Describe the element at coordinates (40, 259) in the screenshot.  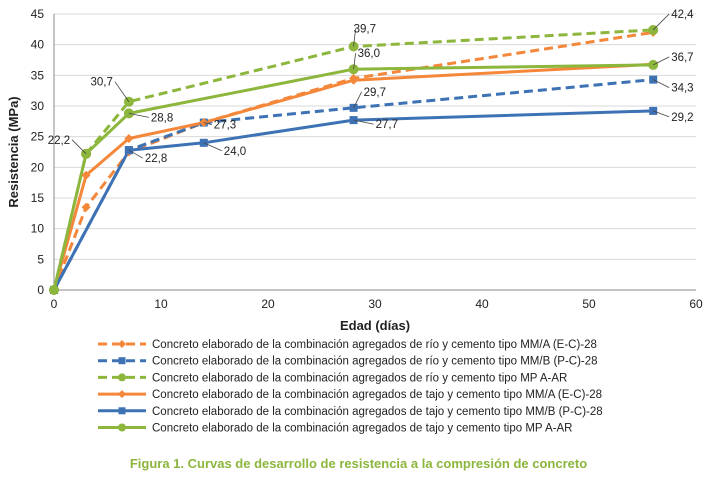
I see `y-tick-label: 5` at that location.